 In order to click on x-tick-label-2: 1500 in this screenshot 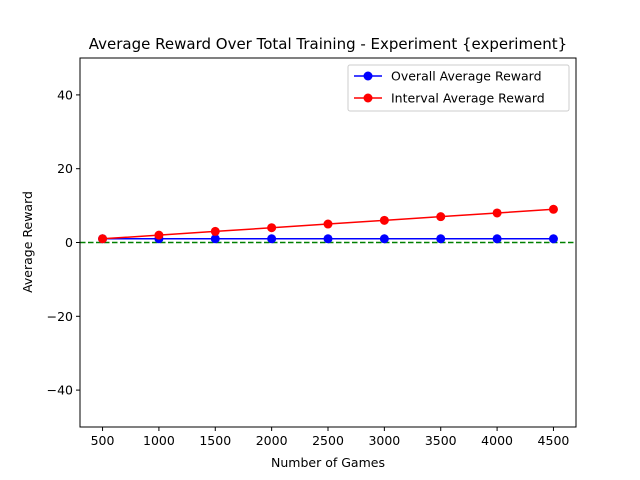, I will do `click(215, 440)`.